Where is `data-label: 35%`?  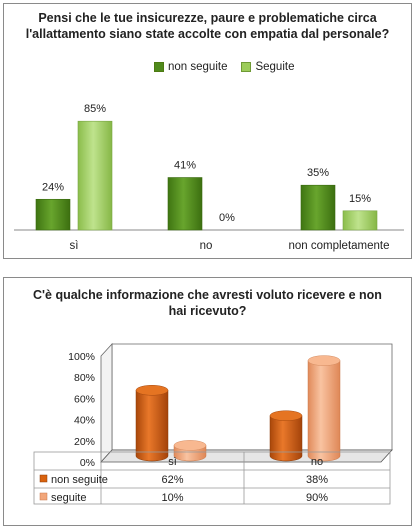 data-label: 35% is located at coordinates (318, 173).